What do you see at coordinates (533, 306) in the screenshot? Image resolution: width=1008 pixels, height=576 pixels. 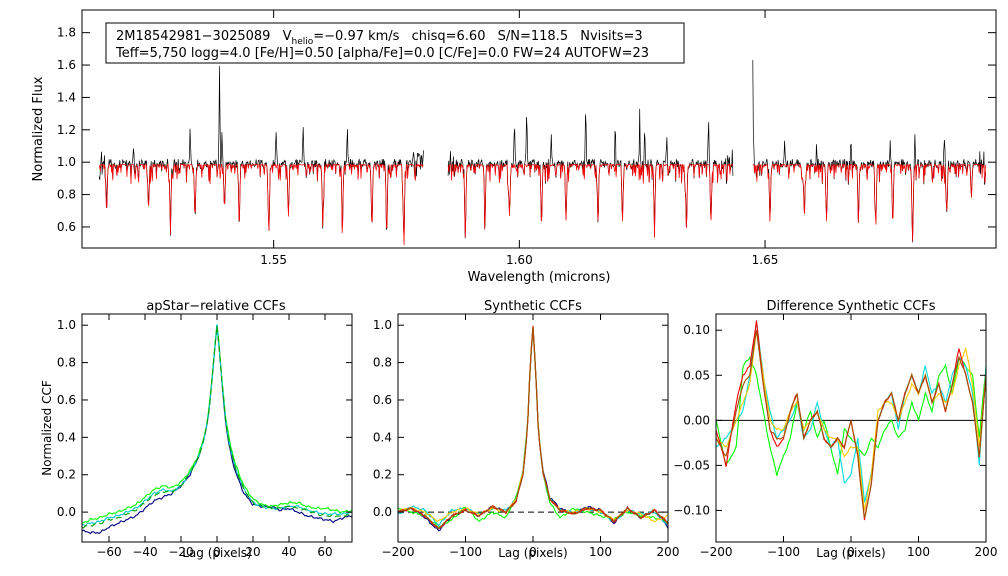 I see `synthetic-ccf-title: Synthetic CCFs` at bounding box center [533, 306].